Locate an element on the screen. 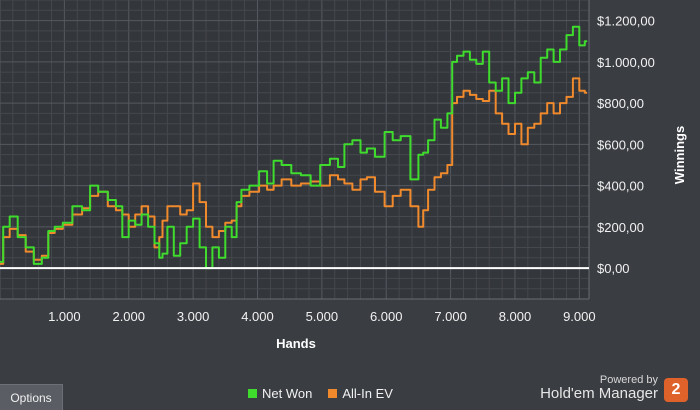 This screenshot has width=700, height=410. legend-swatch-all-in-ev is located at coordinates (333, 393).